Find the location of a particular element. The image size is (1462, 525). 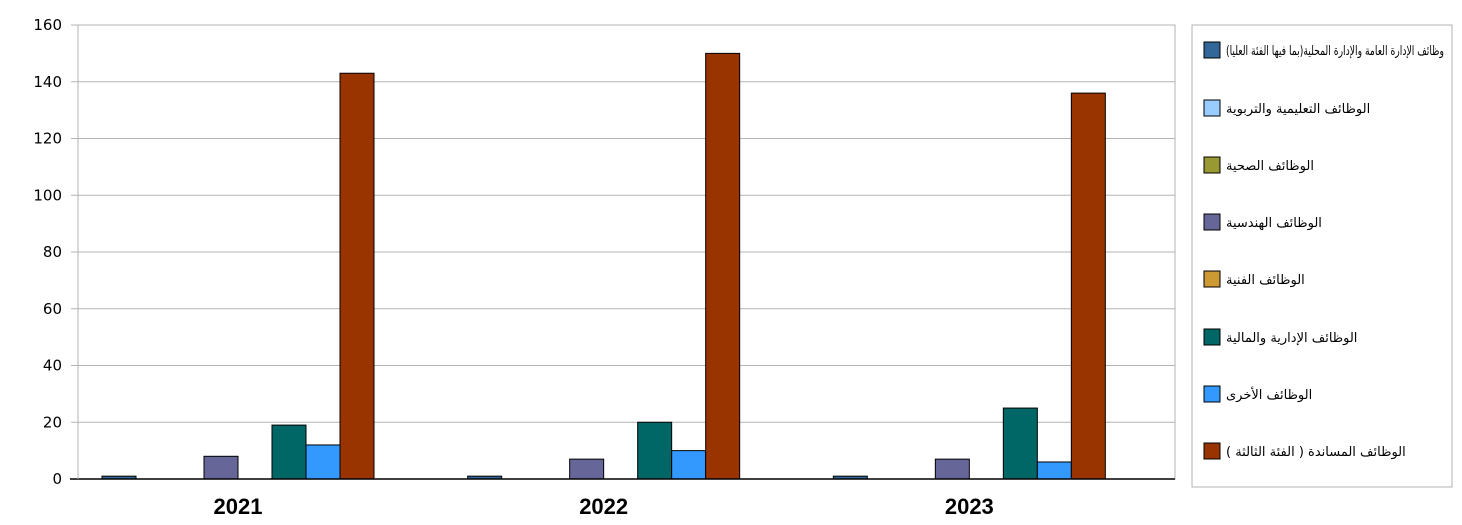

x-category-label: 2022 is located at coordinates (603, 506).